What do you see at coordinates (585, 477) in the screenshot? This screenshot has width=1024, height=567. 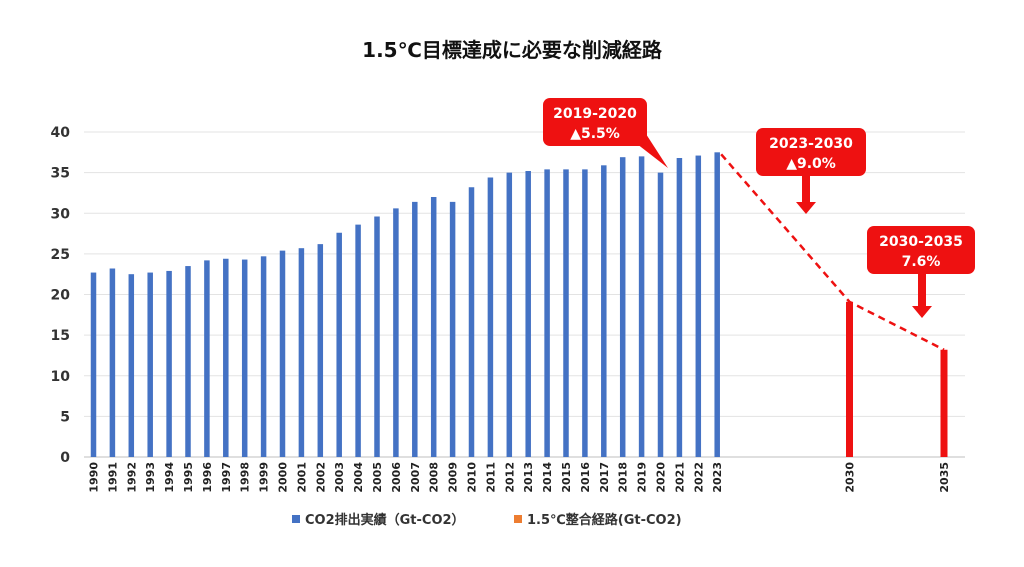 I see `x-tick-label: 2016` at bounding box center [585, 477].